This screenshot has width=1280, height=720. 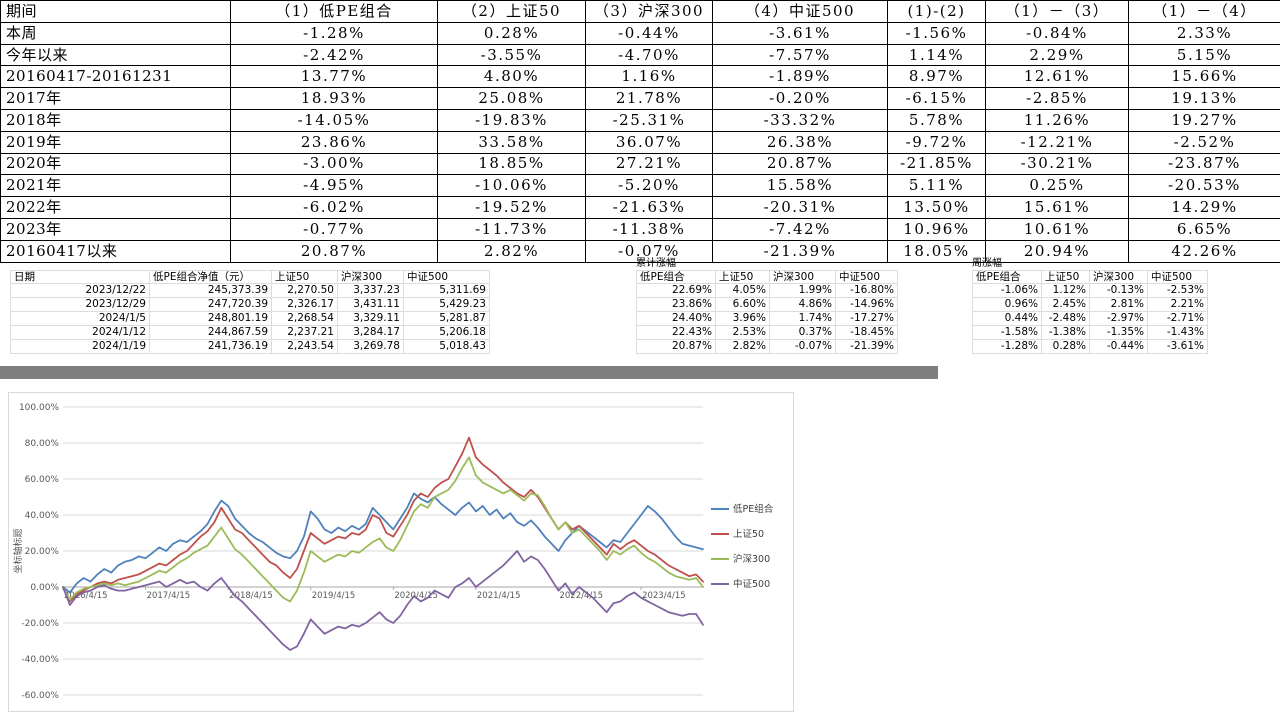 What do you see at coordinates (334, 77) in the screenshot?
I see `table-cell: 13.77%` at bounding box center [334, 77].